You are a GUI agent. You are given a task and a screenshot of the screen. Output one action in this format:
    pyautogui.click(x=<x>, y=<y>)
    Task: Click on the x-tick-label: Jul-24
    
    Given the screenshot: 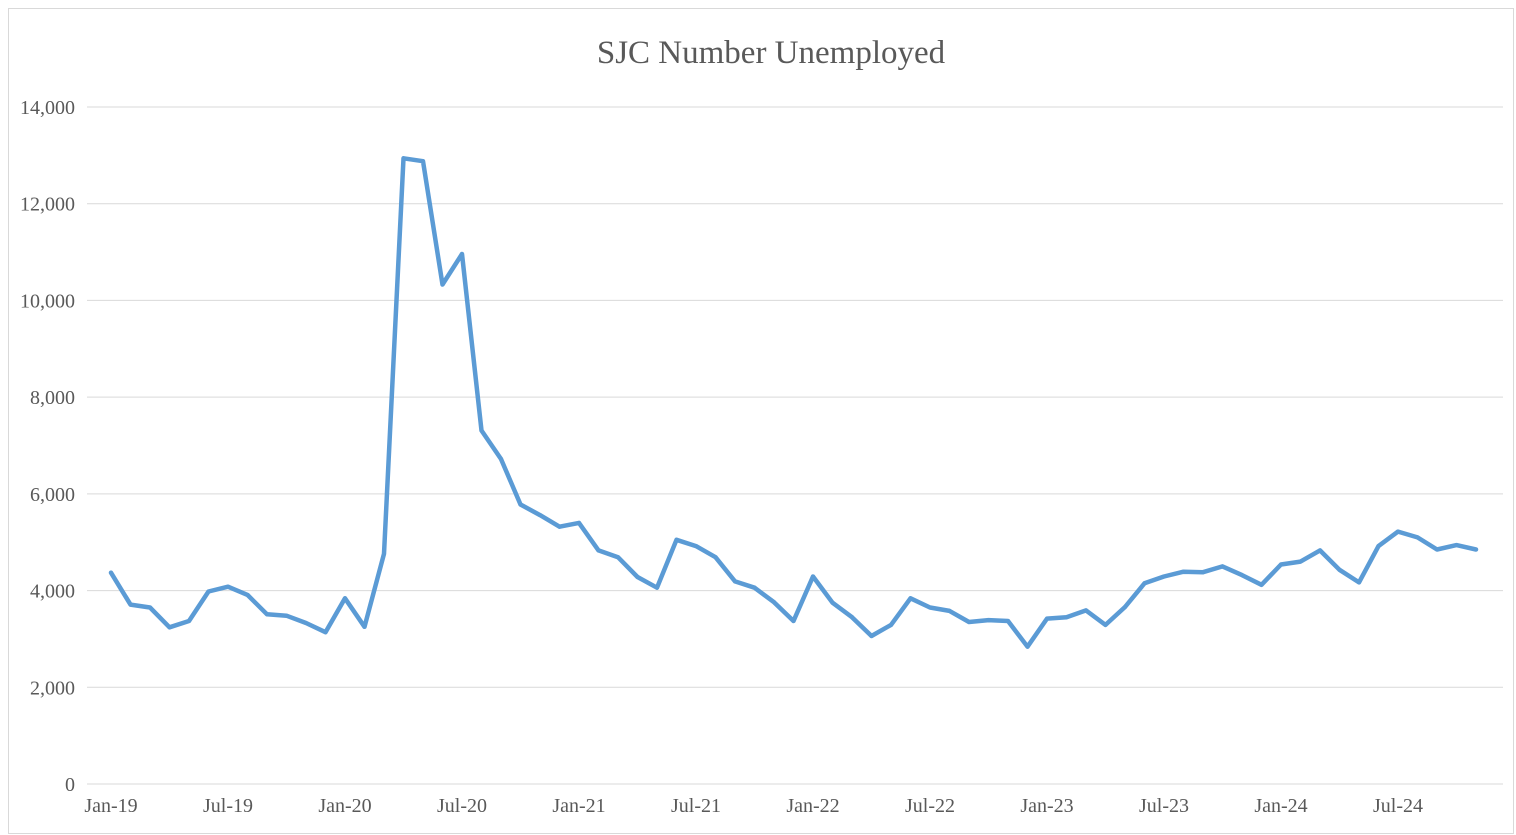 What is the action you would take?
    pyautogui.click(x=1398, y=806)
    